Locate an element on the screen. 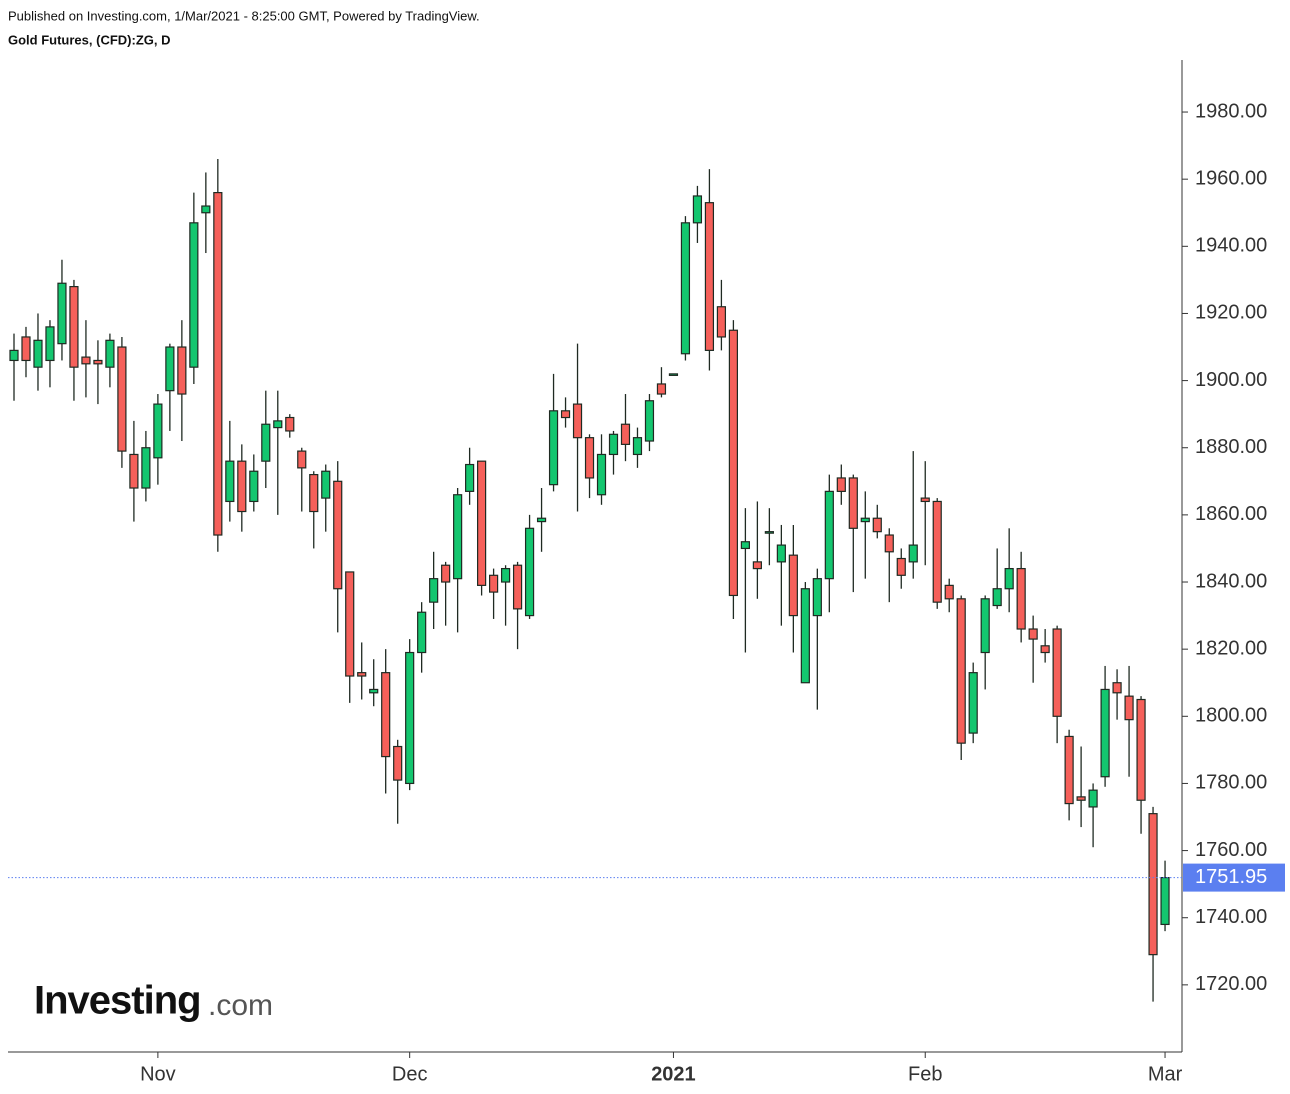 This screenshot has width=1290, height=1094. y-tick-label: 1840.00 is located at coordinates (1231, 581).